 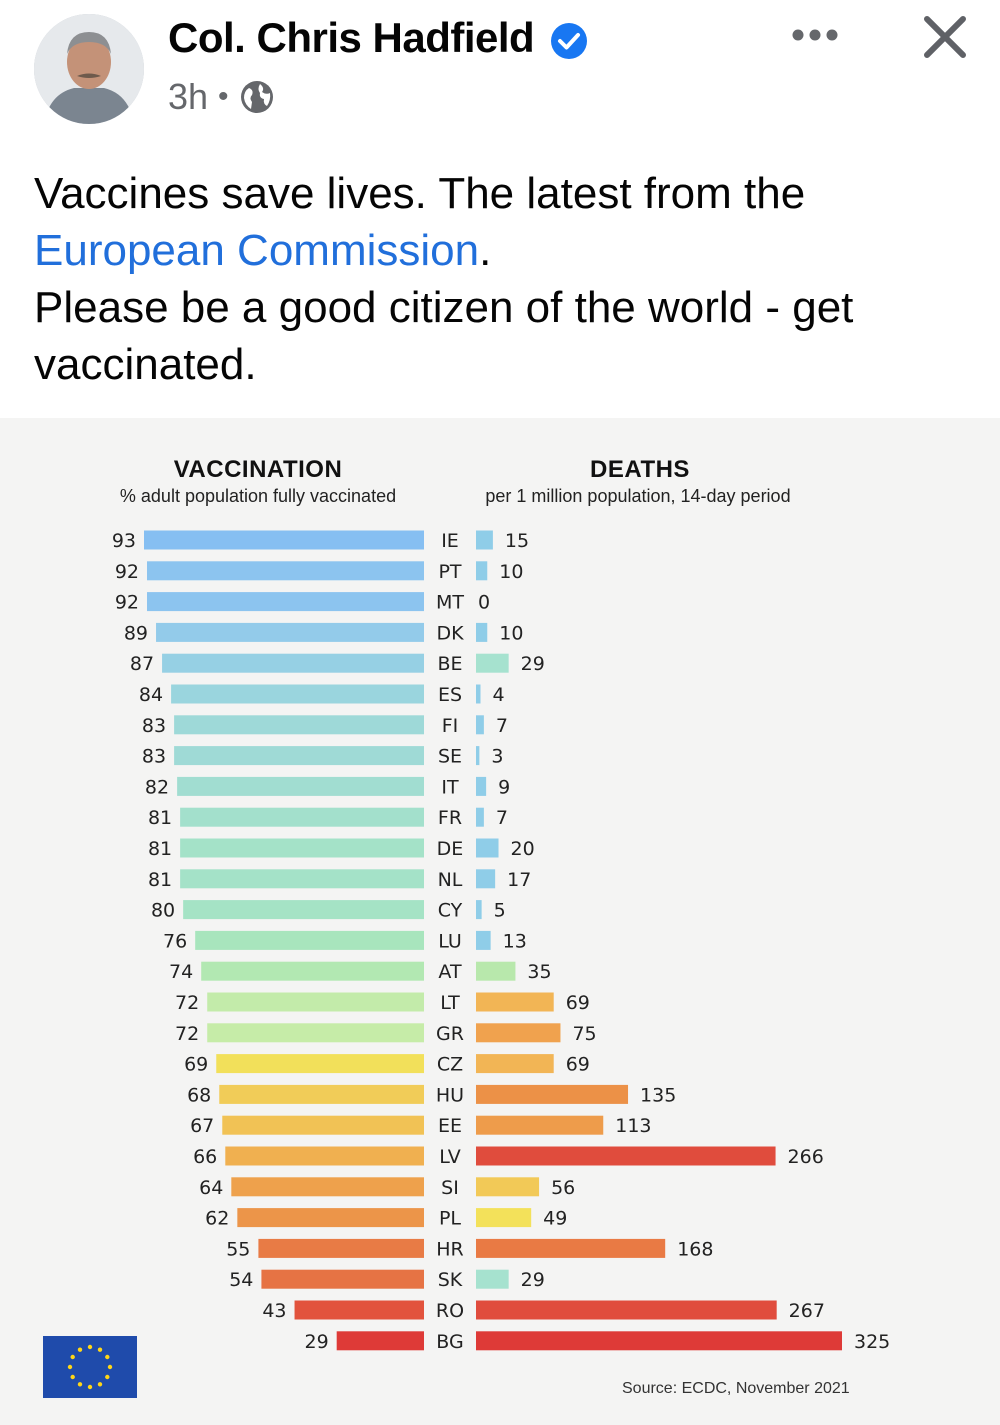 What do you see at coordinates (211, 1188) in the screenshot?
I see `vaccination-value-si: 64` at bounding box center [211, 1188].